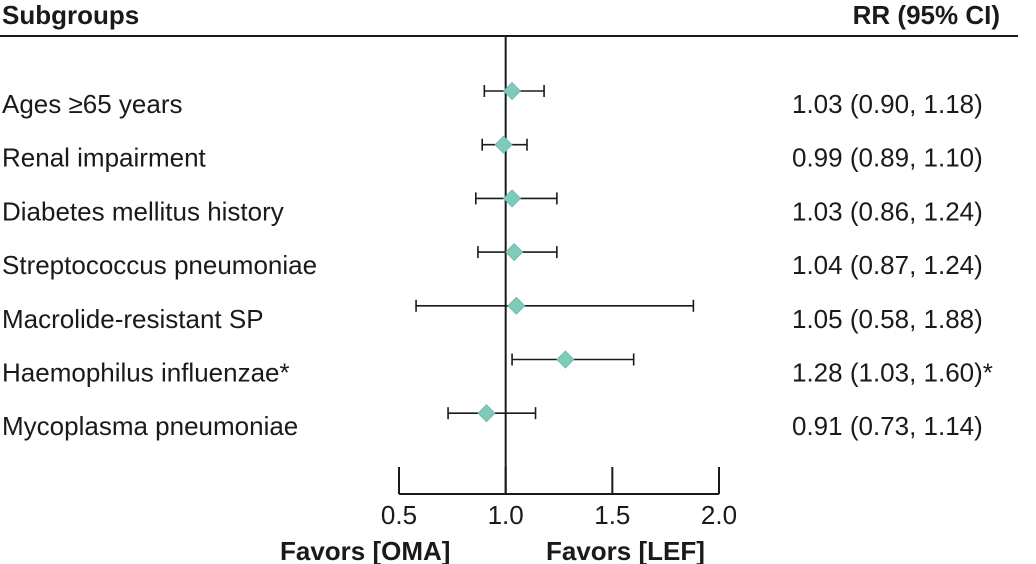  Describe the element at coordinates (559, 498) in the screenshot. I see `x-axis: 0.5 1.0 1.5 2.0` at that location.